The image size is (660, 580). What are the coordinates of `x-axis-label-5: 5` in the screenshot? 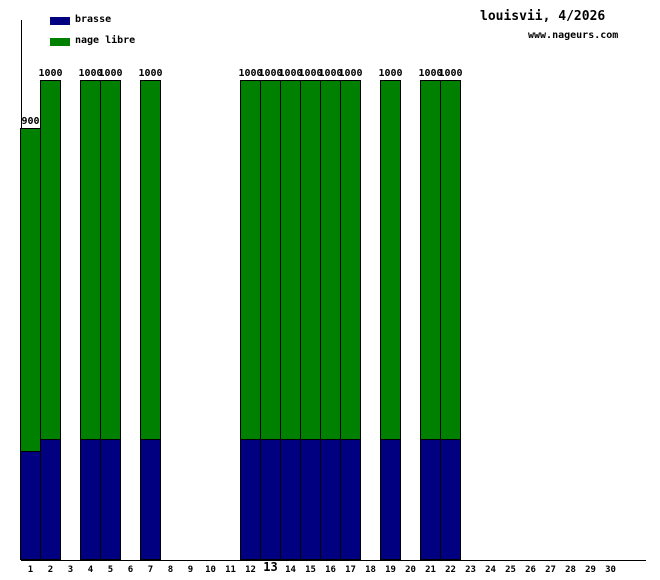 It's located at (110, 570).